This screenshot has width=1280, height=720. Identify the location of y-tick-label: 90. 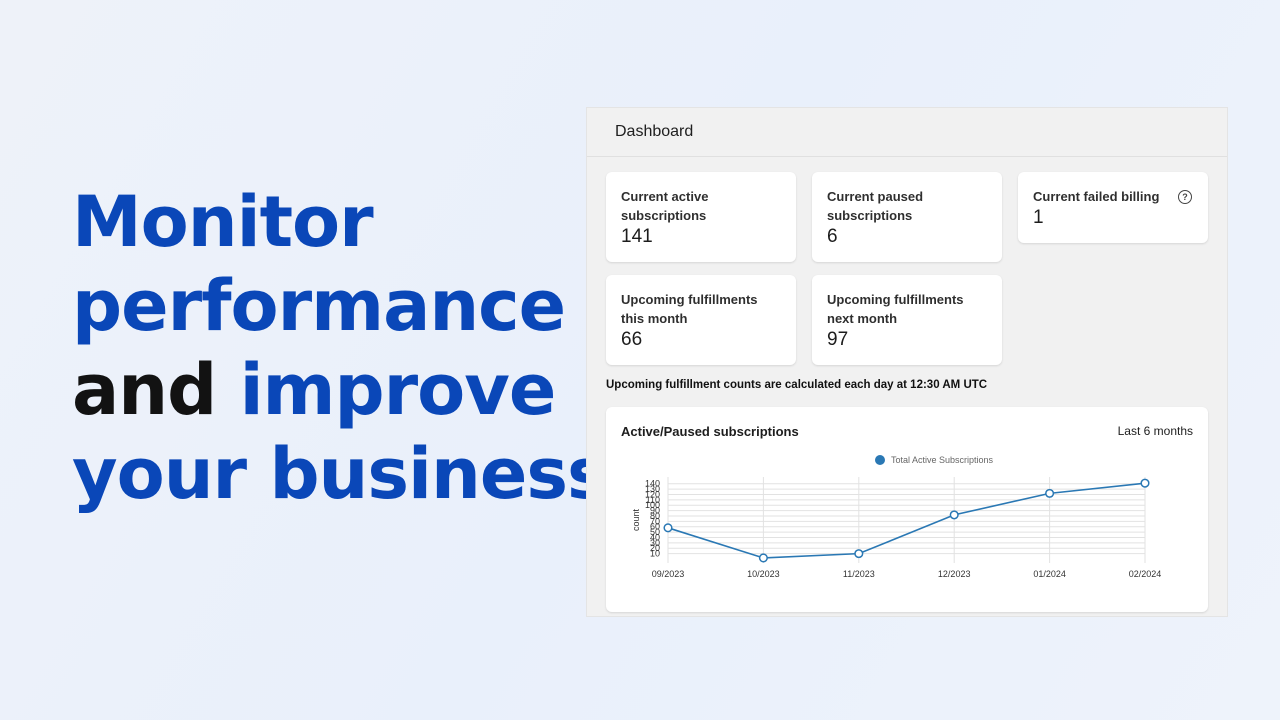
(655, 511).